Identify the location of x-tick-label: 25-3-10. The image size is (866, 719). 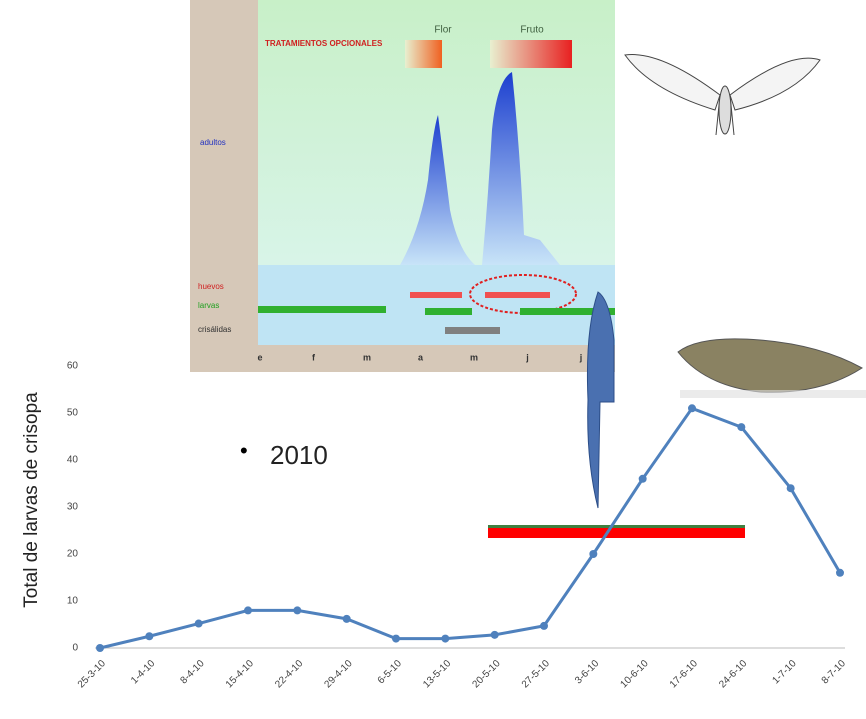
(92, 674).